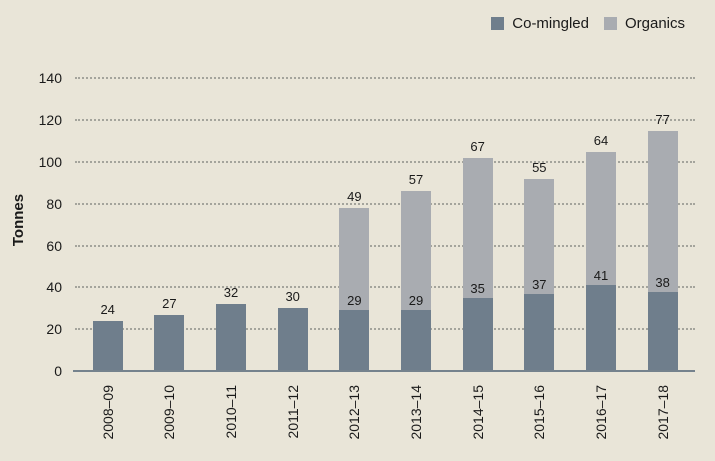  I want to click on x-tick-label: 2008–09, so click(107, 412).